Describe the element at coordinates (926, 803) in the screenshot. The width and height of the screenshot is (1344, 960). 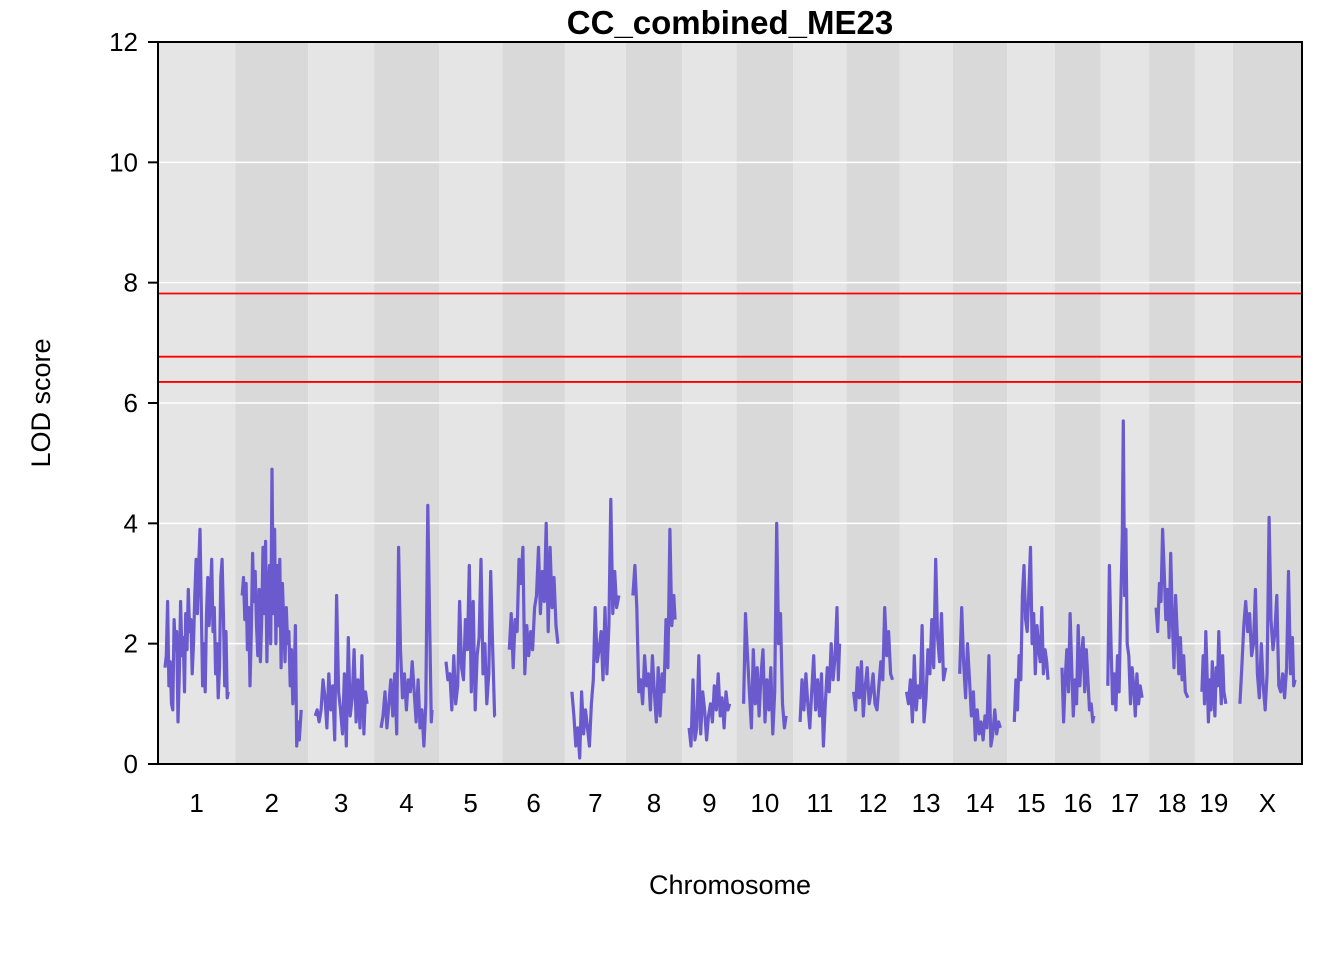
I see `x-tick-label-13: 13` at that location.